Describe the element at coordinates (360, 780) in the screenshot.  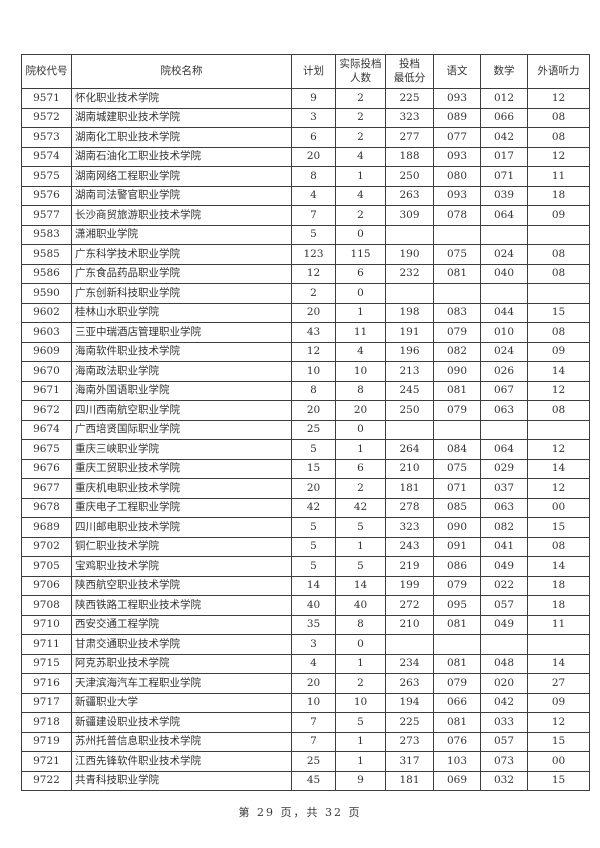
I see `actual-count-cell: 9` at that location.